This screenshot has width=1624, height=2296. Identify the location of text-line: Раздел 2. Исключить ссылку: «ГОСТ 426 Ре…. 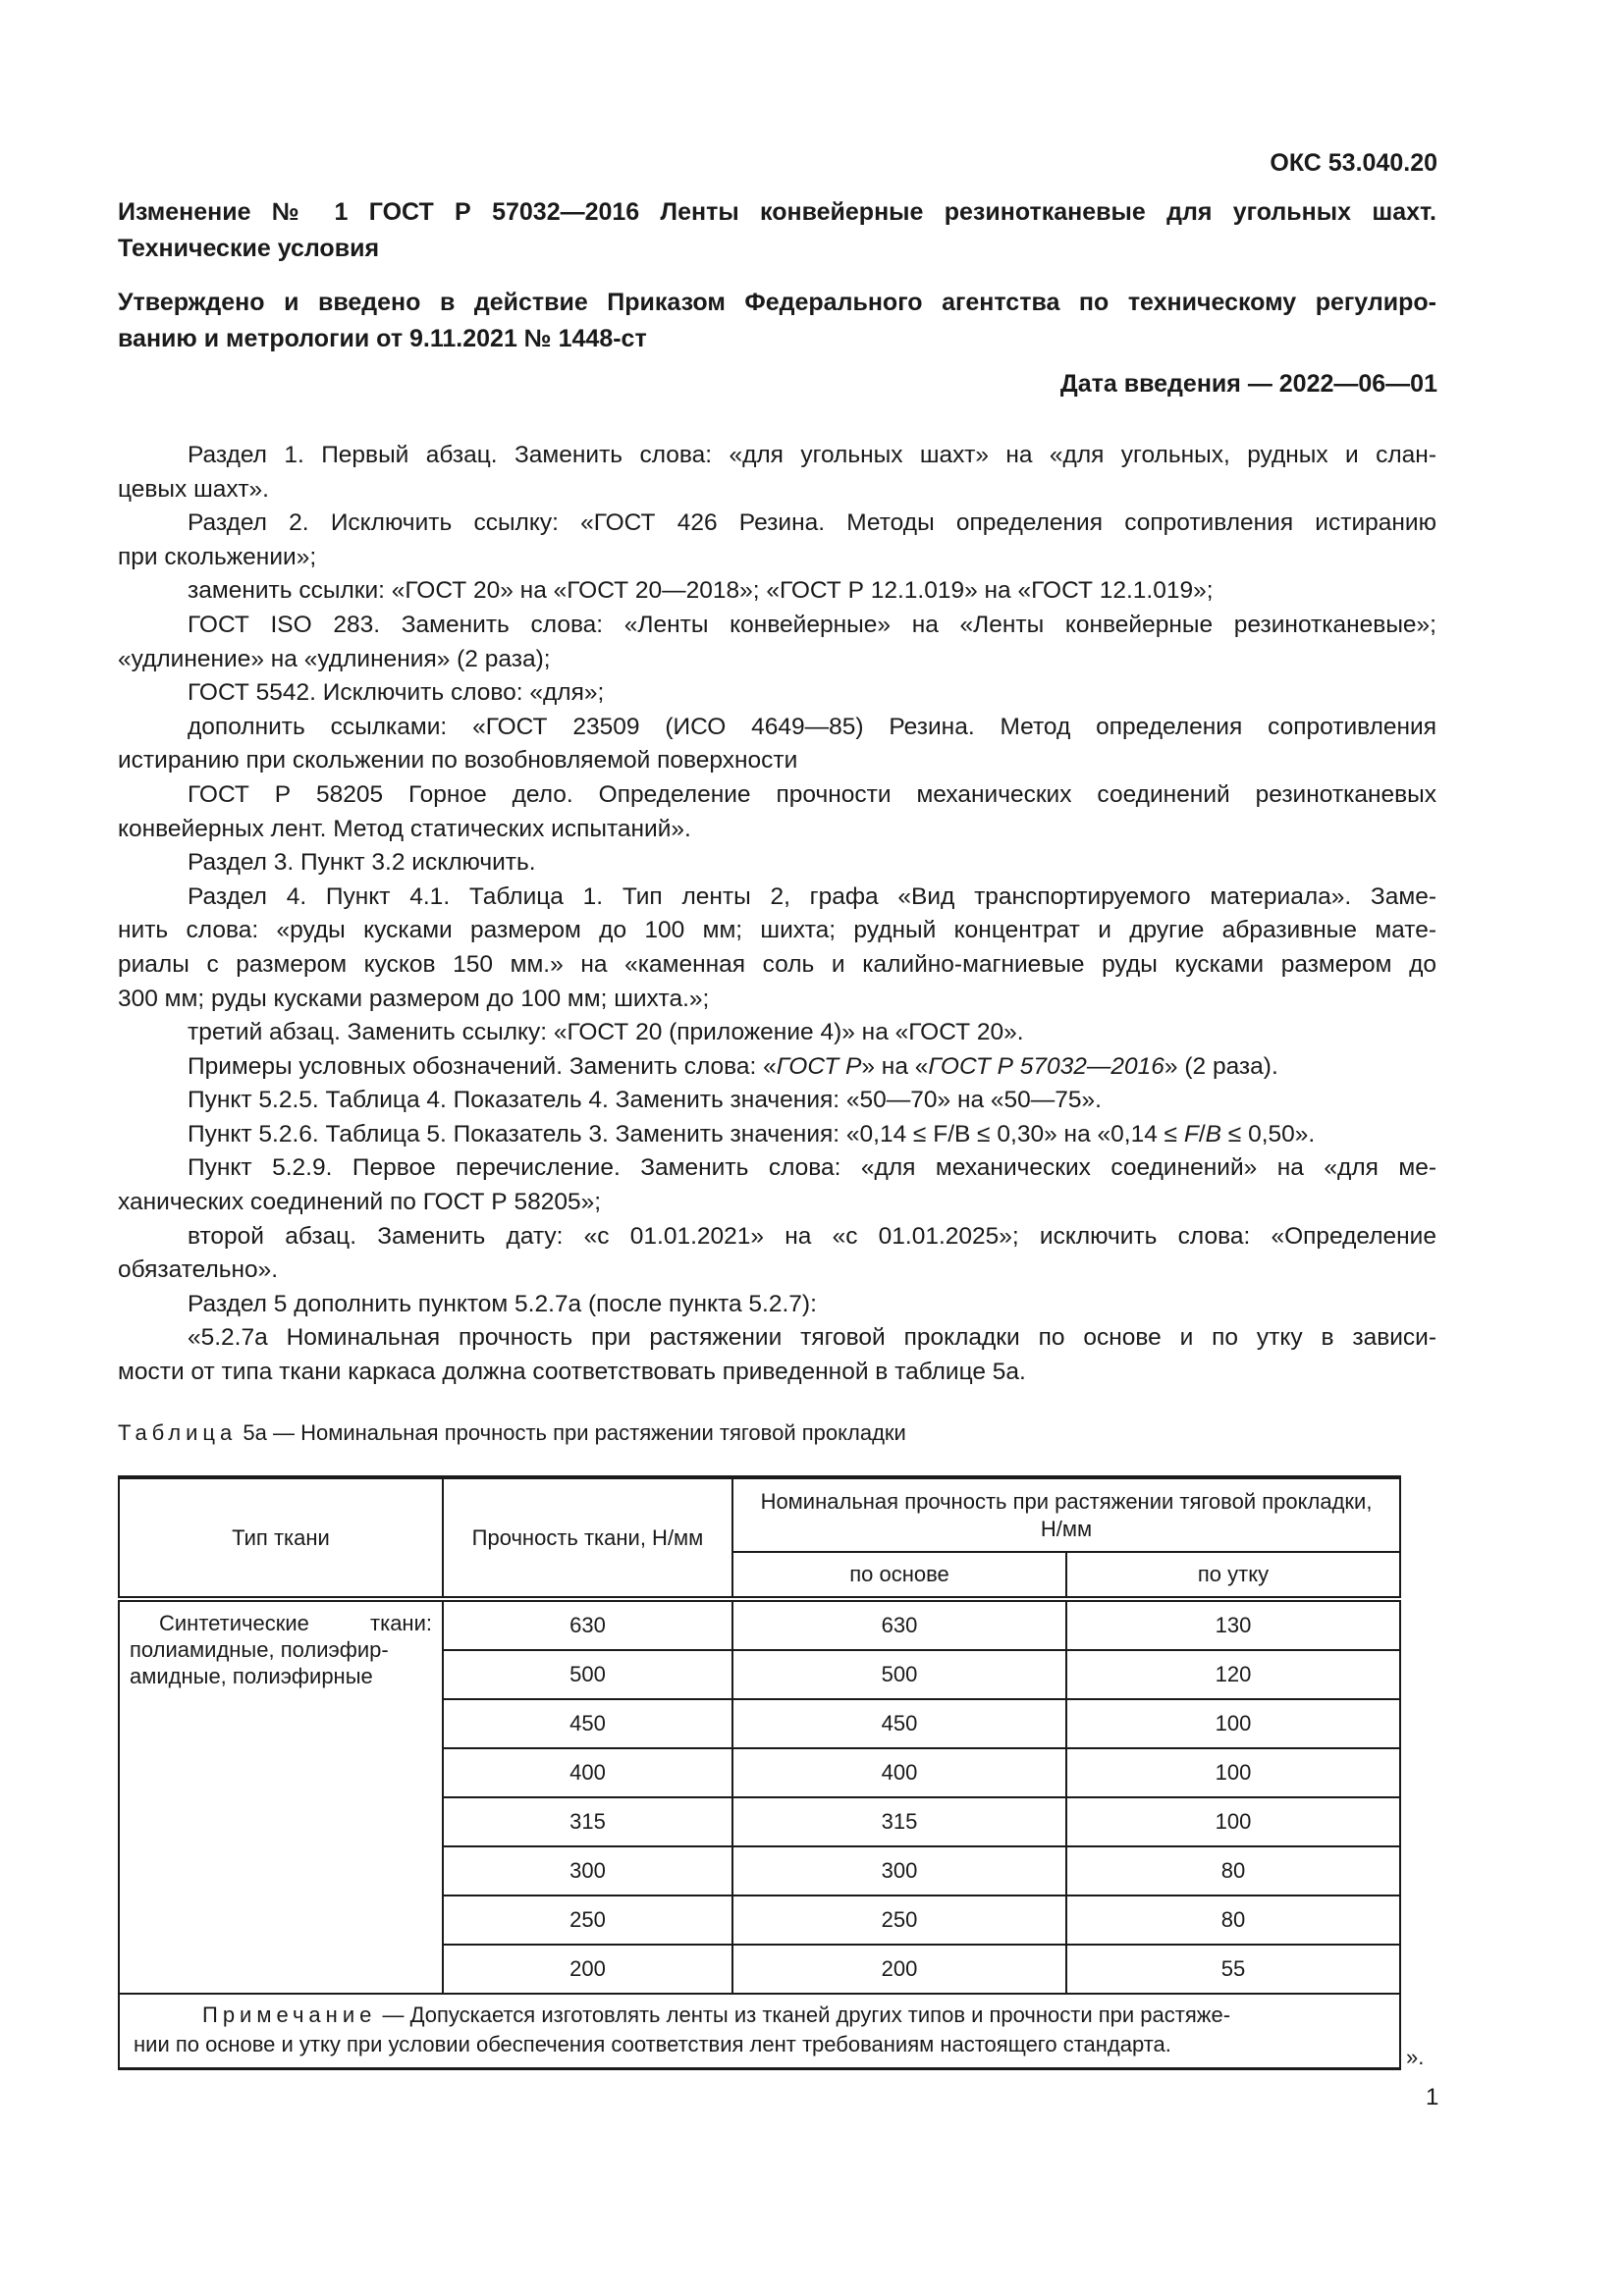
(777, 524).